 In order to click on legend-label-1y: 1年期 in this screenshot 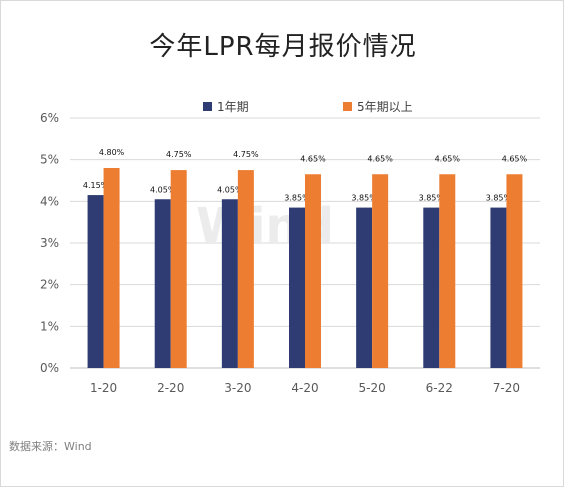, I will do `click(233, 107)`.